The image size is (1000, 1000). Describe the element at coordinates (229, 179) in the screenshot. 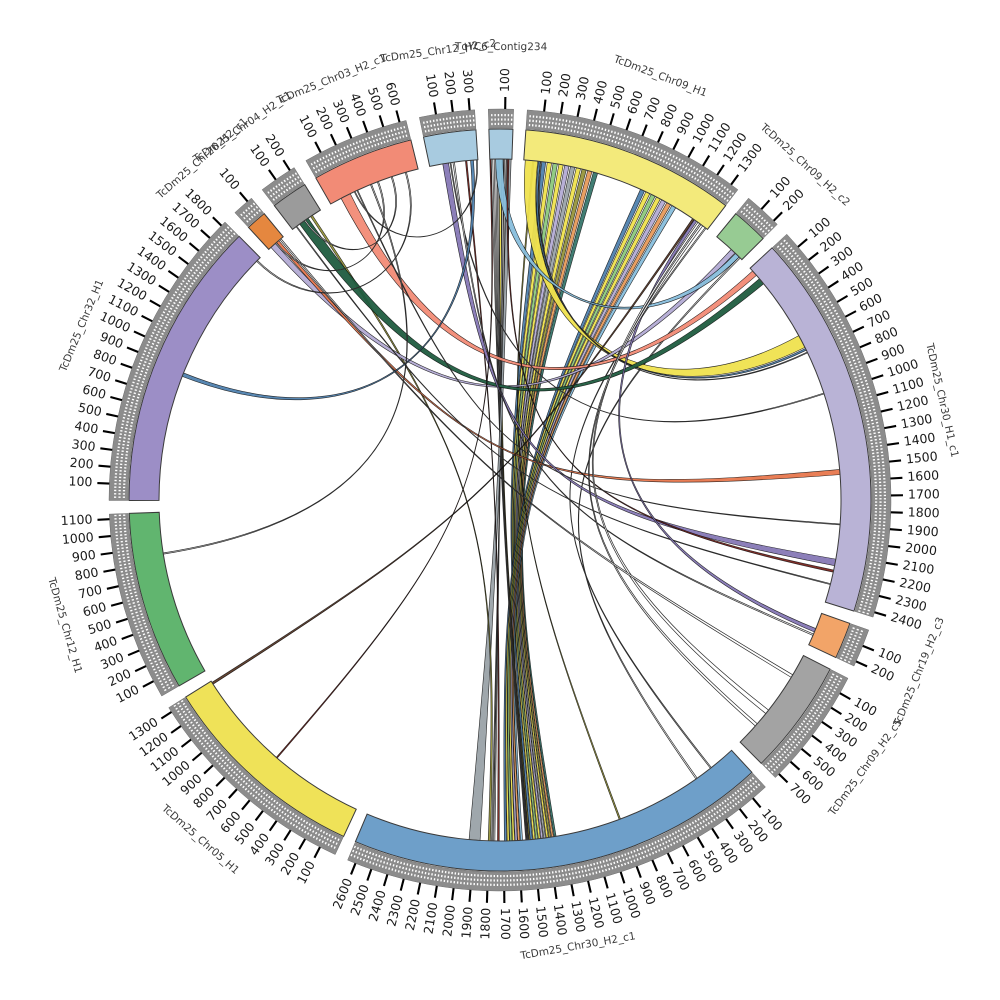

I see `tick-label: 100` at that location.